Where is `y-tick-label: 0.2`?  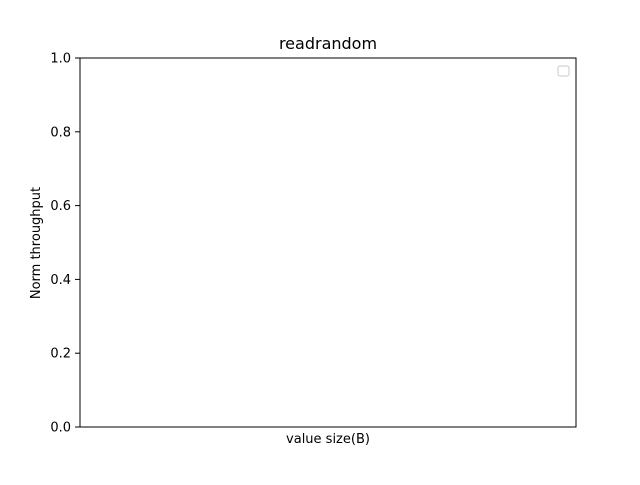 y-tick-label: 0.2 is located at coordinates (60, 354).